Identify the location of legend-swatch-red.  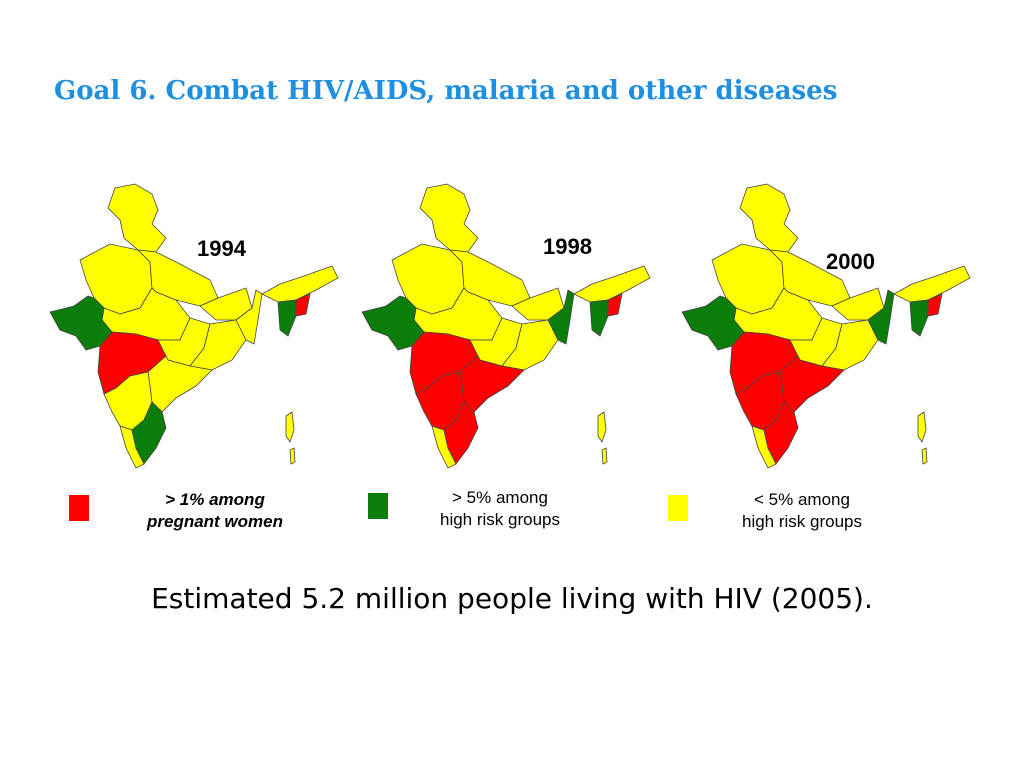
(79, 508).